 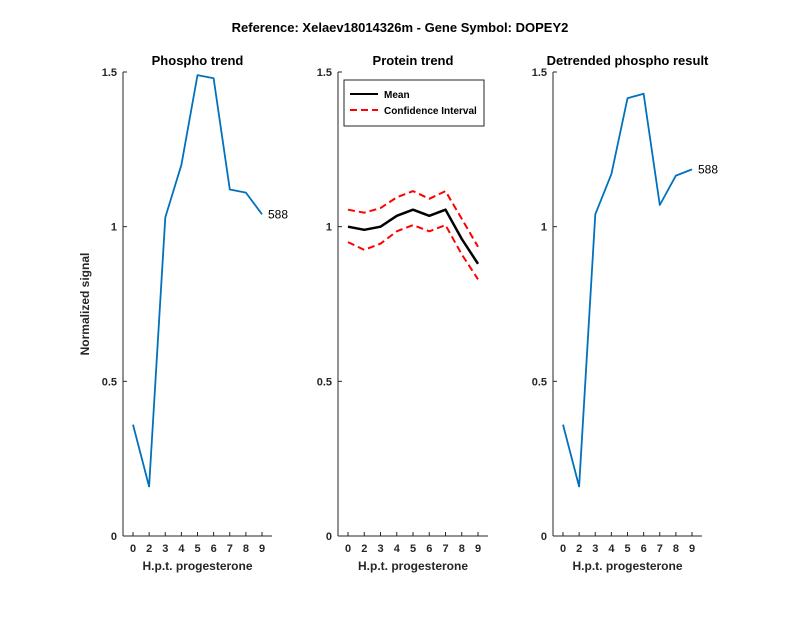 What do you see at coordinates (397, 95) in the screenshot?
I see `legend-label-mean: Mean` at bounding box center [397, 95].